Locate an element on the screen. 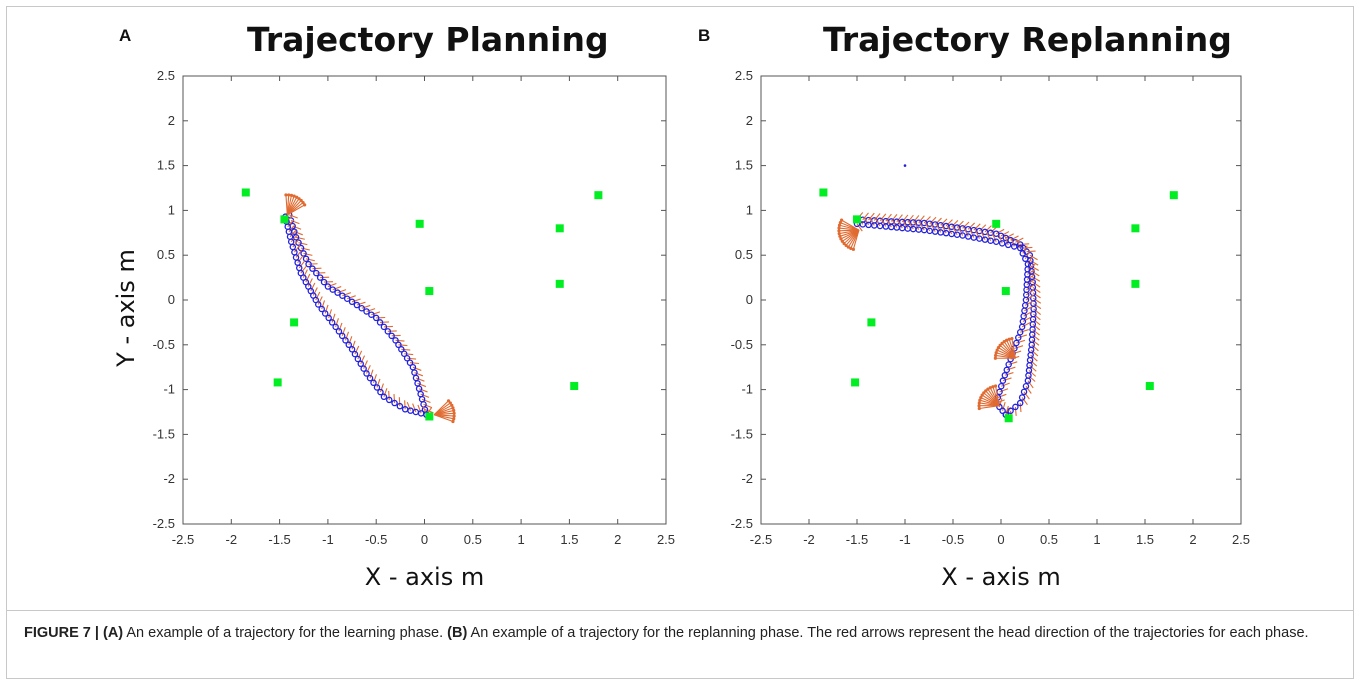  y-tick-label-a: 1.5 is located at coordinates (166, 165).